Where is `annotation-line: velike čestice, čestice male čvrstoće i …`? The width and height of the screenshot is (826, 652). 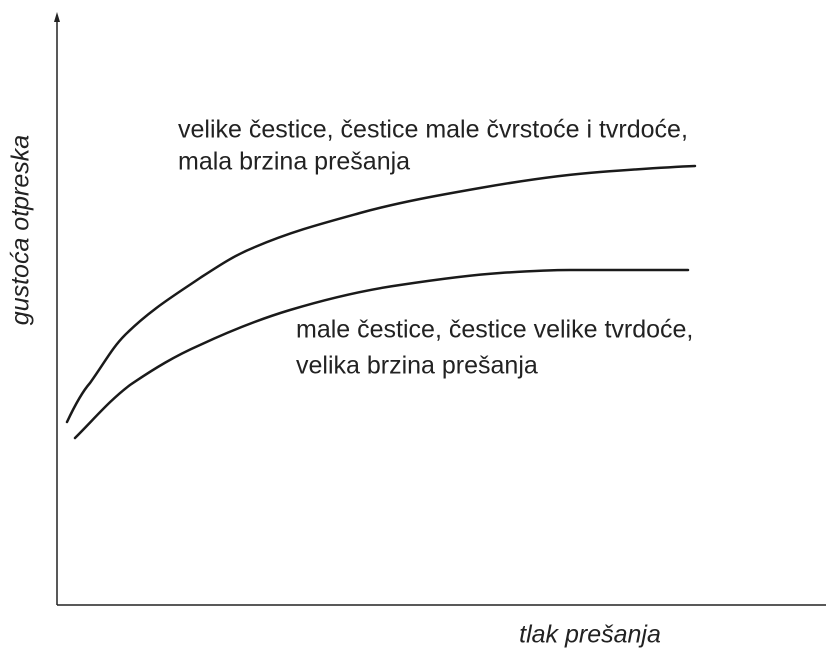 annotation-line: velike čestice, čestice male čvrstoće i … is located at coordinates (433, 130).